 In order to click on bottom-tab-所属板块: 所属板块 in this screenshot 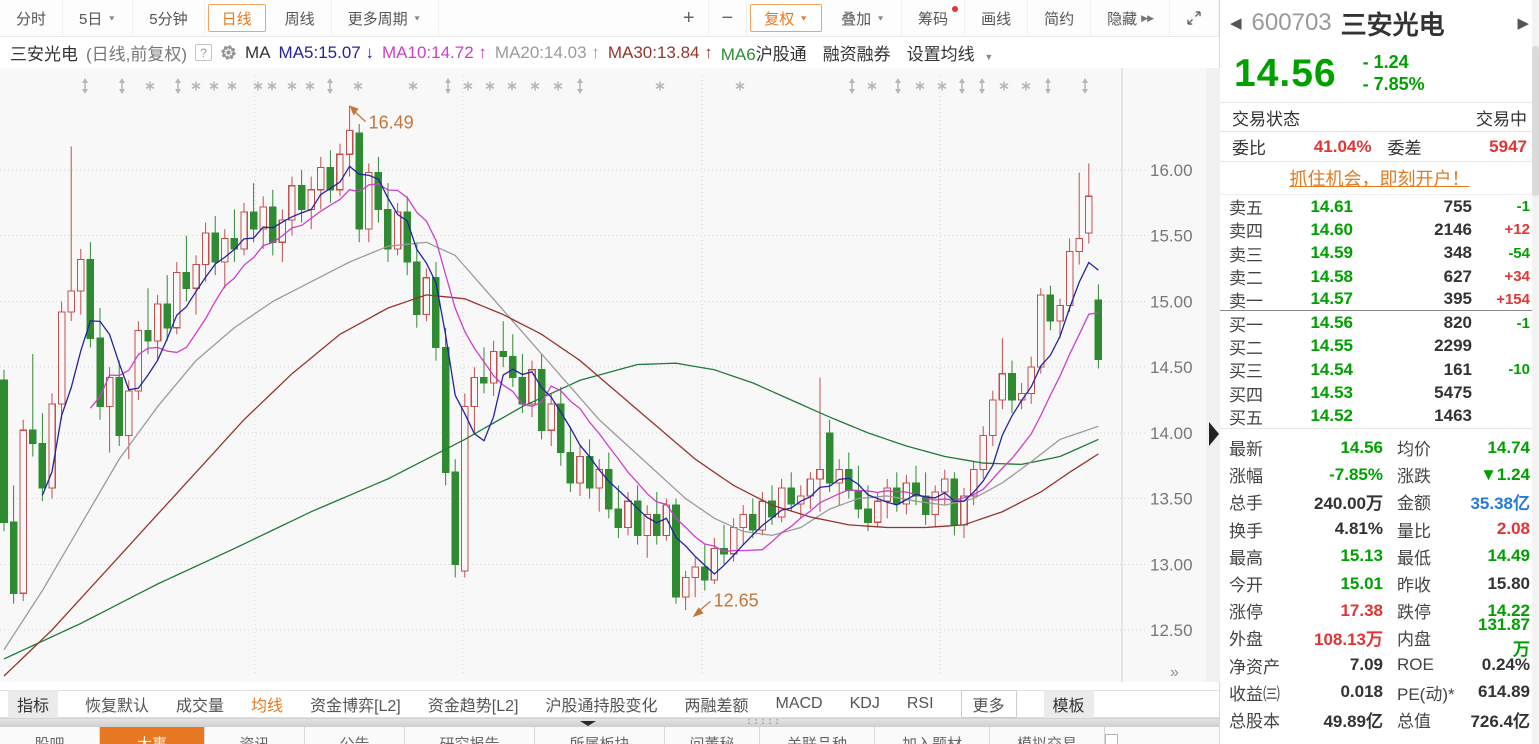, I will do `click(600, 735)`.